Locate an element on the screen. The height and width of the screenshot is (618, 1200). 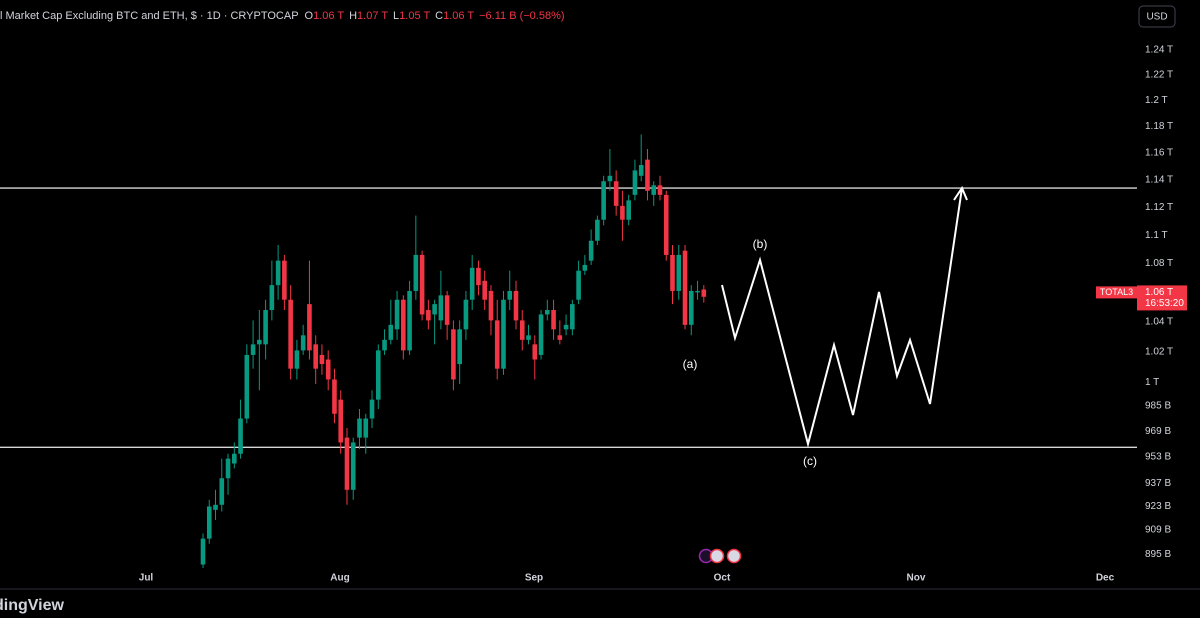
change-value: −6.11 B (−0.58%) is located at coordinates (521, 16).